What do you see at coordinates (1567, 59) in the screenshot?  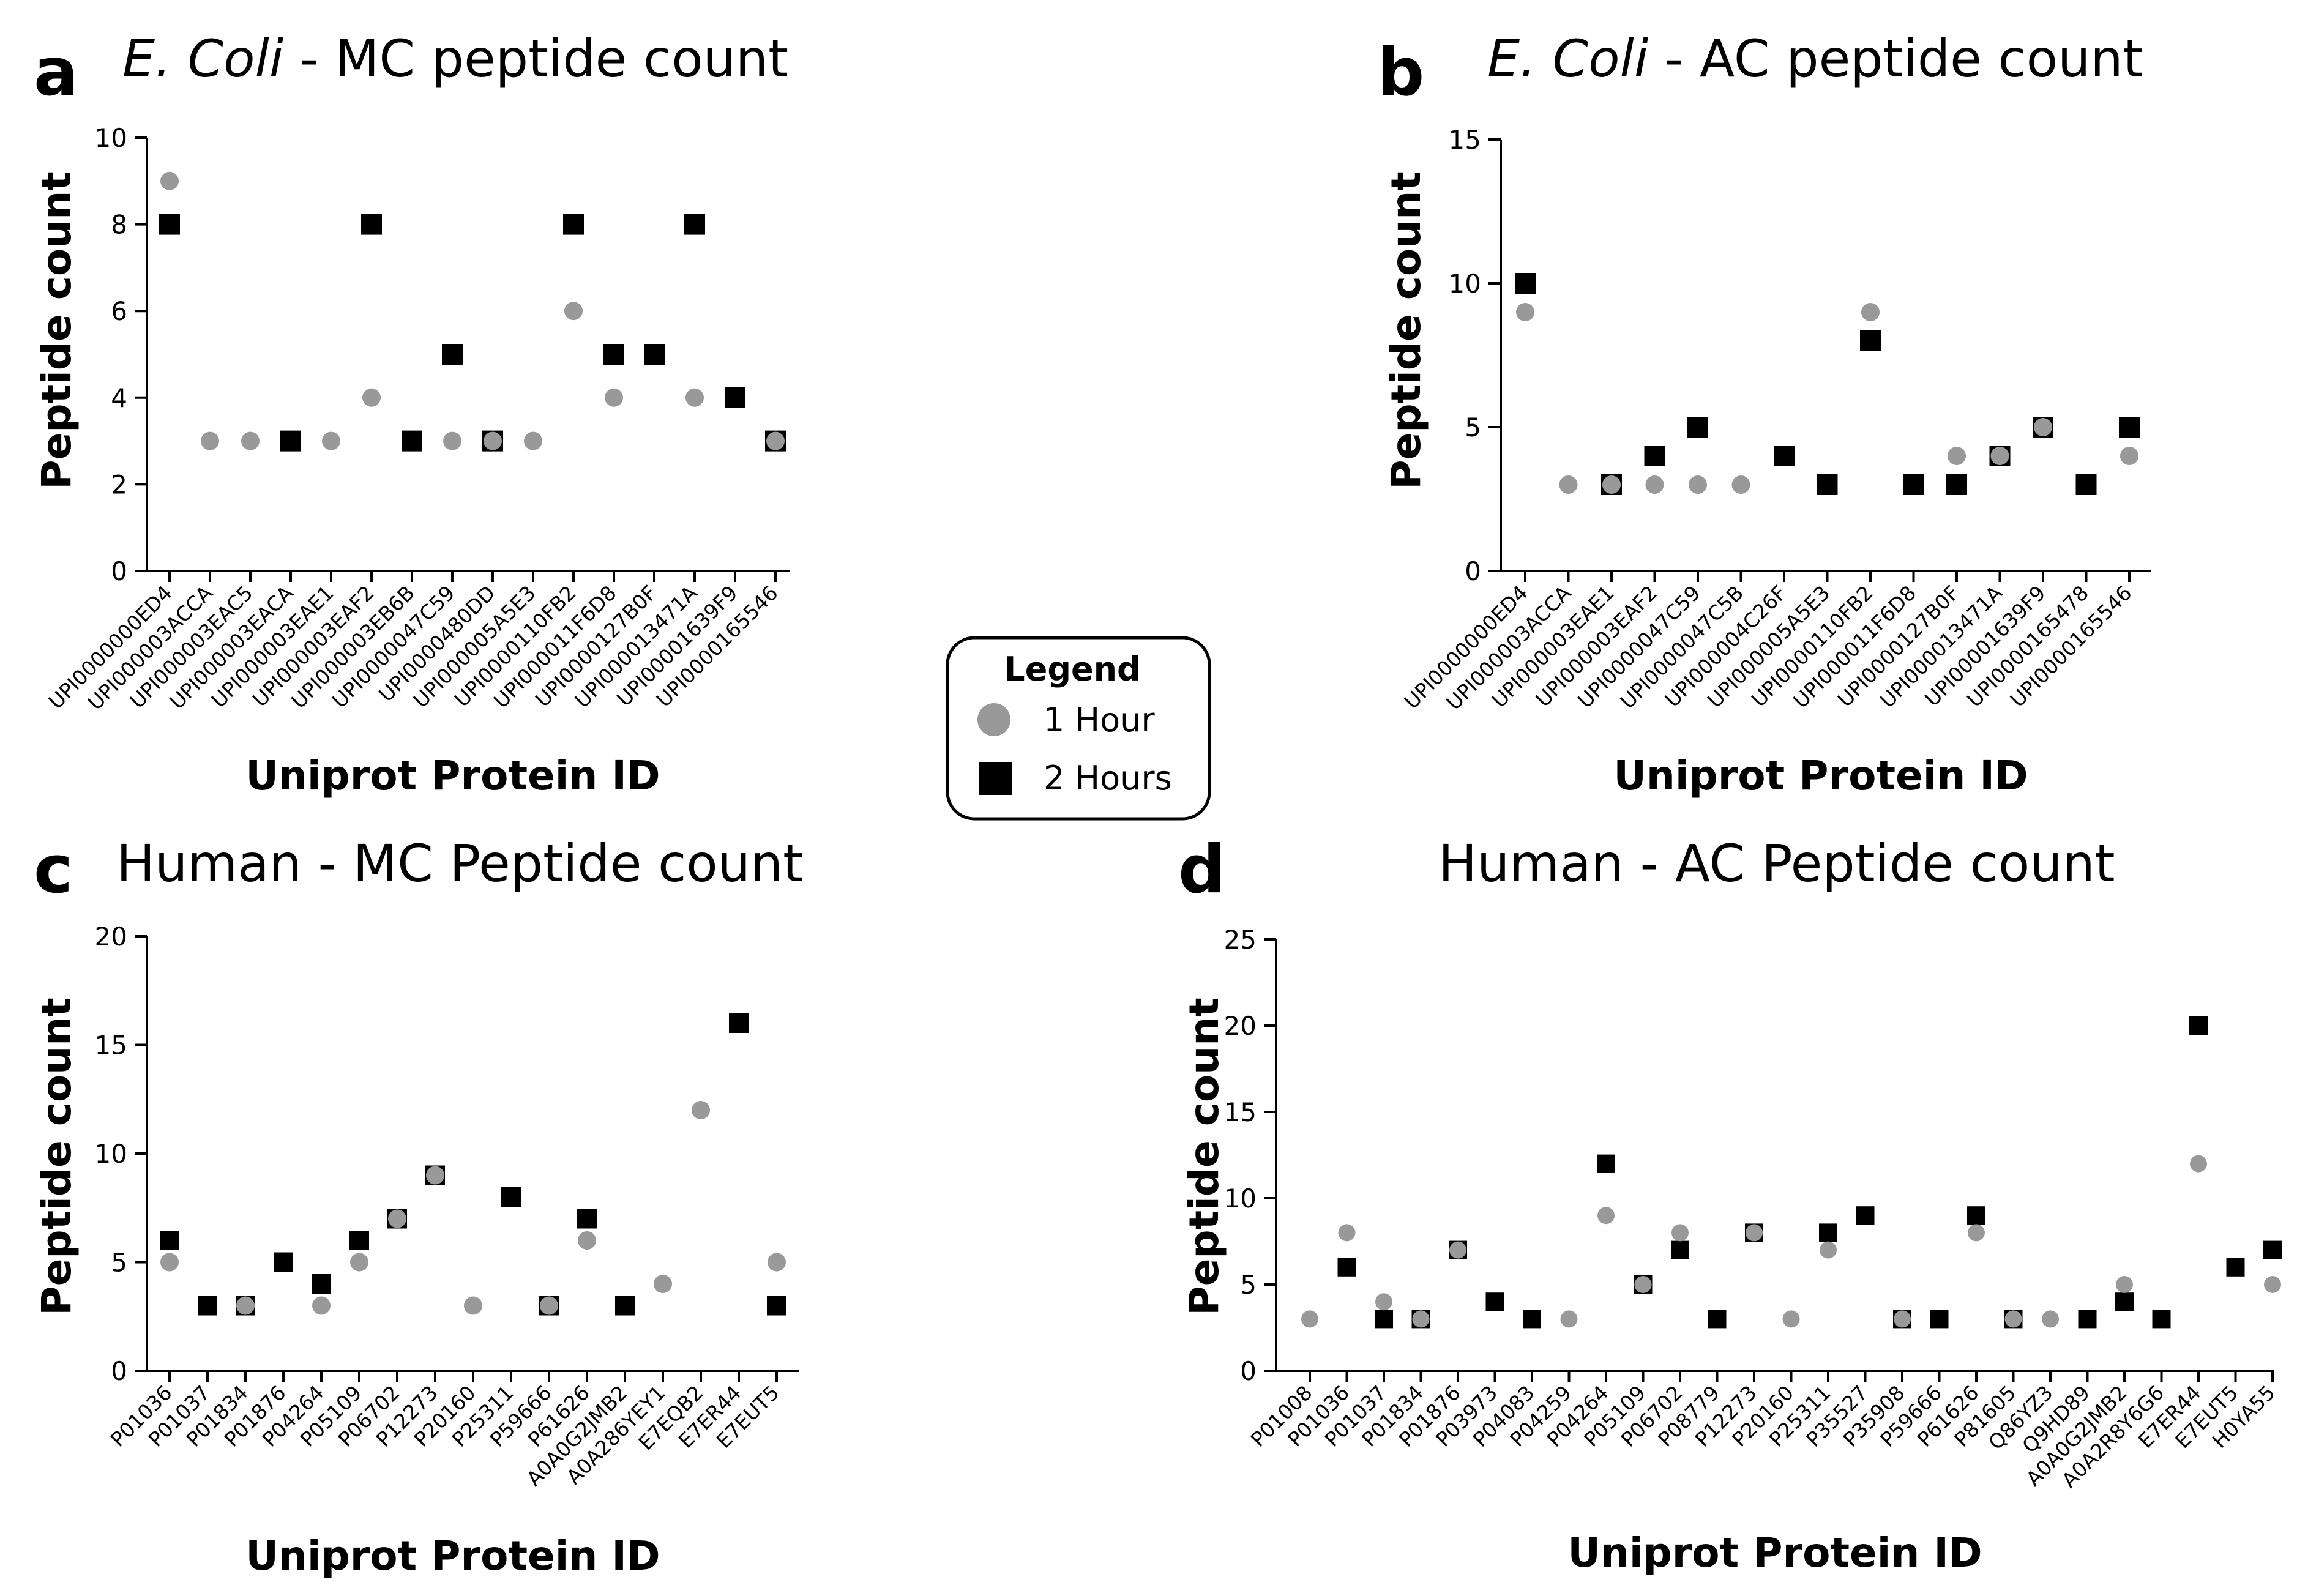 I see `panel-b-title-italic: E. Coli` at bounding box center [1567, 59].